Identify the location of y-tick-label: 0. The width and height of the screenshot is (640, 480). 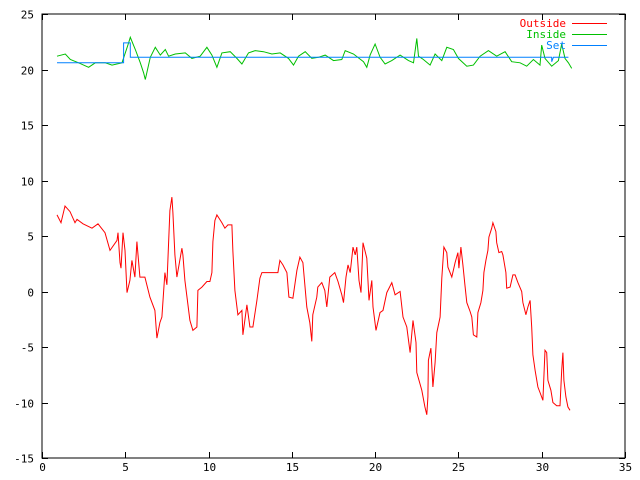
(30, 293).